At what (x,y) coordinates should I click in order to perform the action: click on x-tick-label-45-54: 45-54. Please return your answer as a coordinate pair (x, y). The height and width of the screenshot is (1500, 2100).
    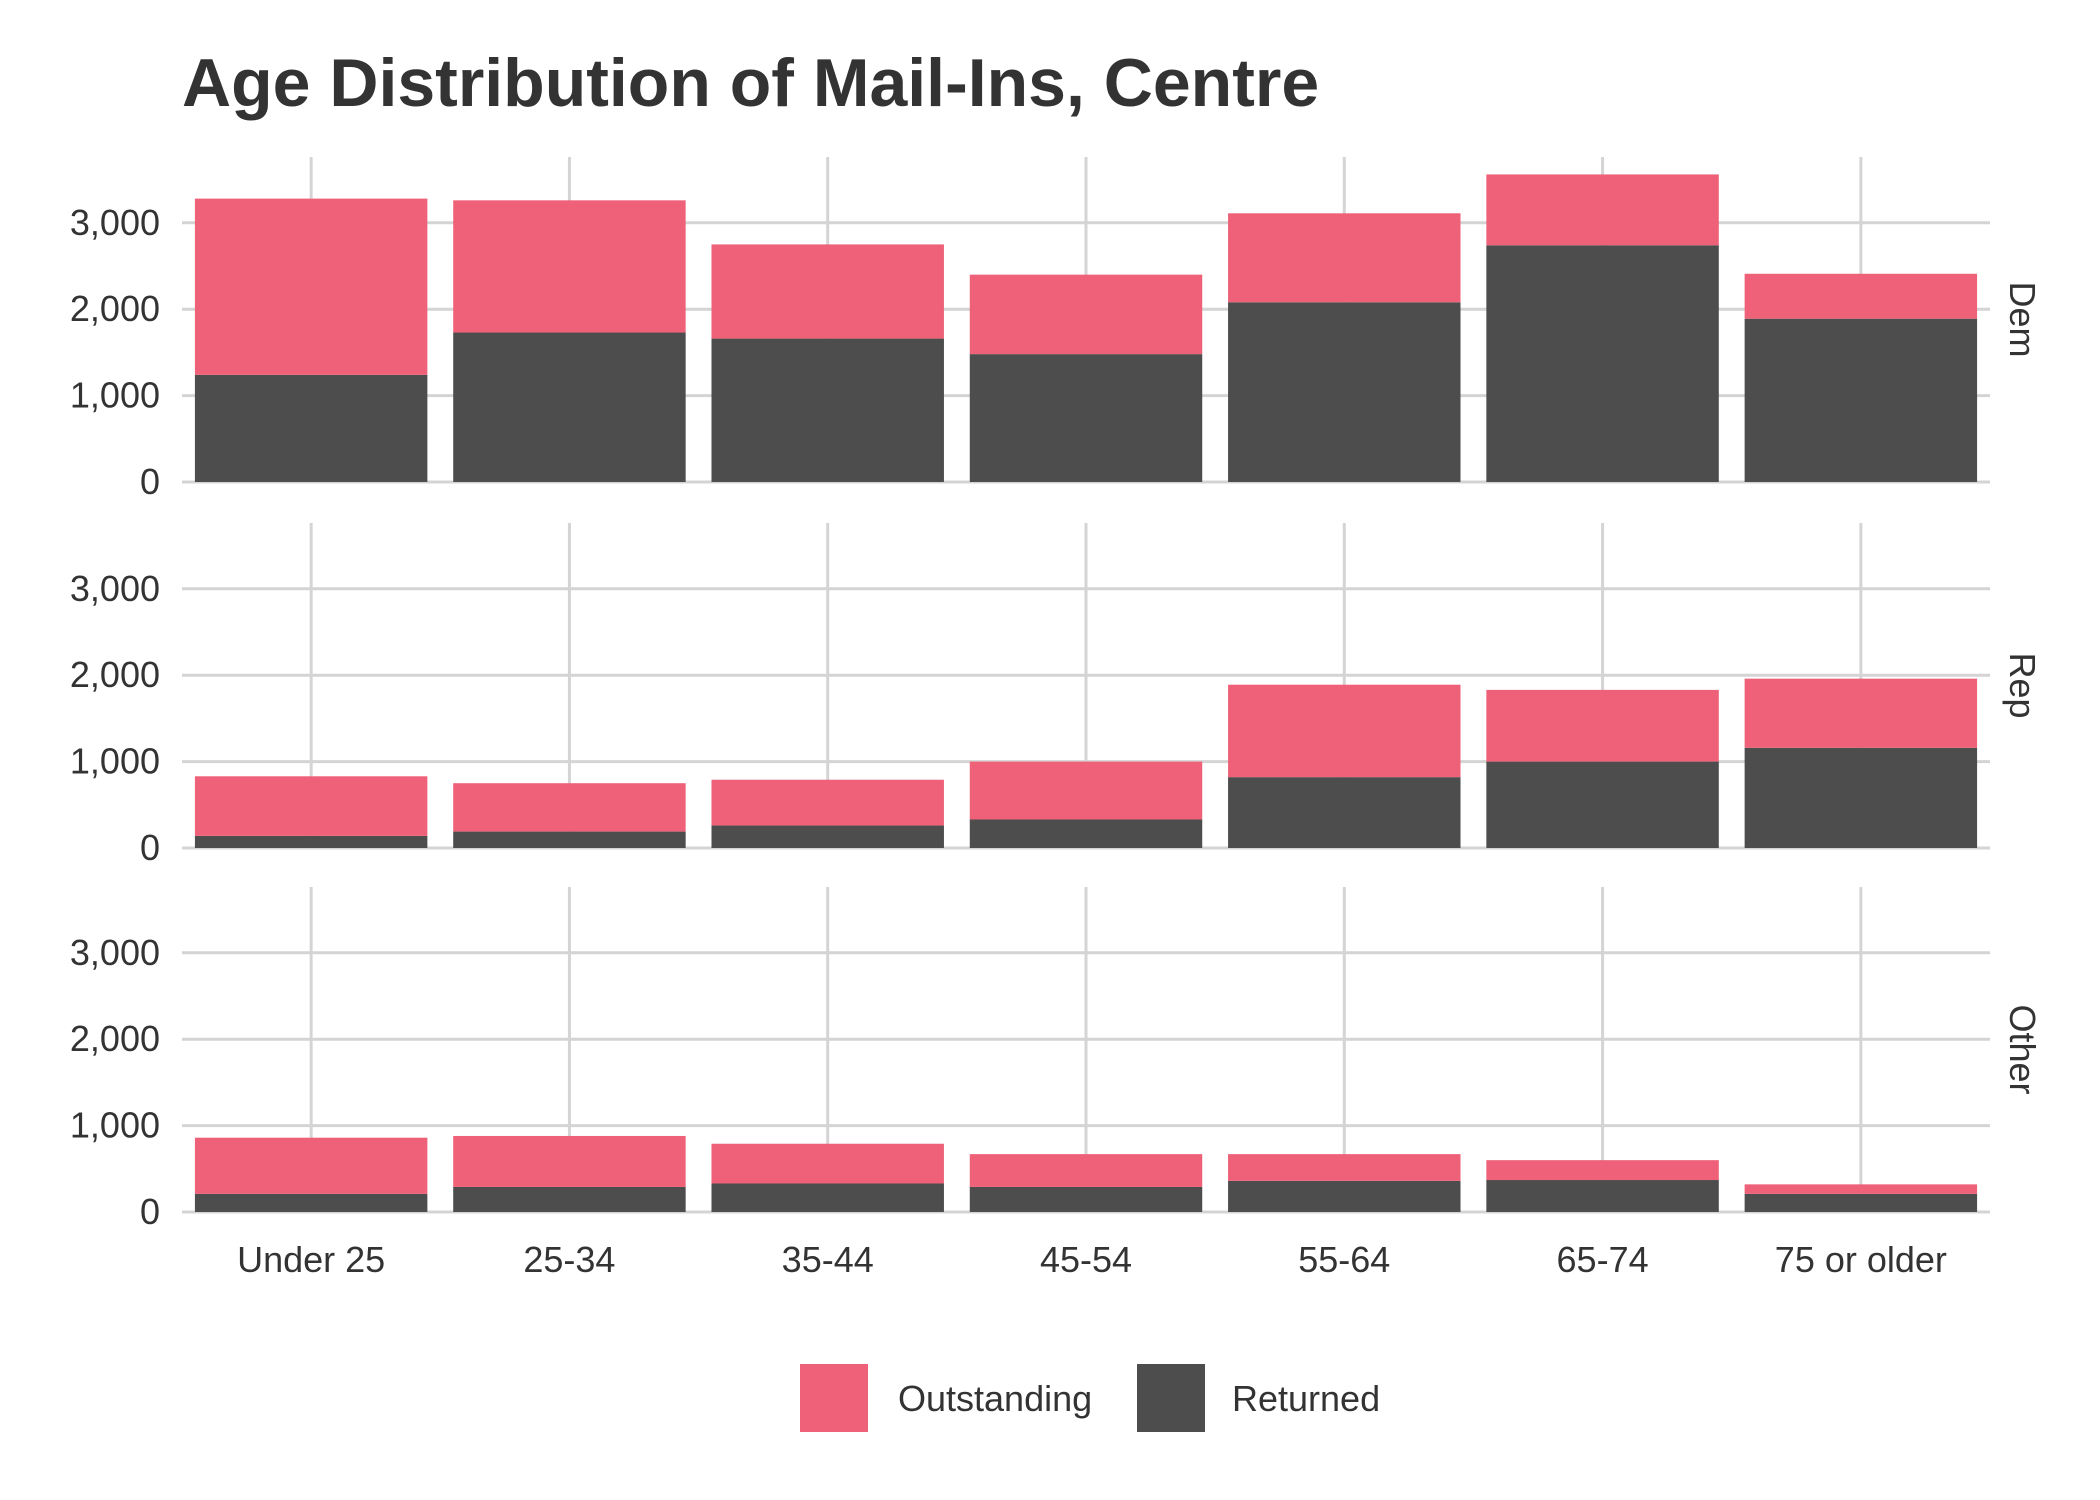
    Looking at the image, I should click on (1086, 1259).